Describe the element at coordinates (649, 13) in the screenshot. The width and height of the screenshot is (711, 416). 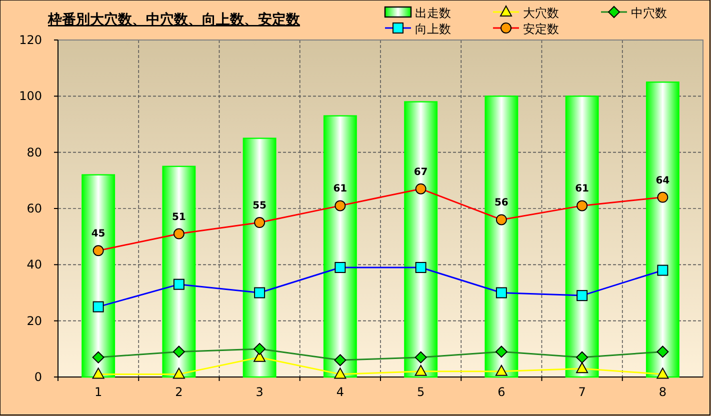
I see `legend-label: 中穴数` at that location.